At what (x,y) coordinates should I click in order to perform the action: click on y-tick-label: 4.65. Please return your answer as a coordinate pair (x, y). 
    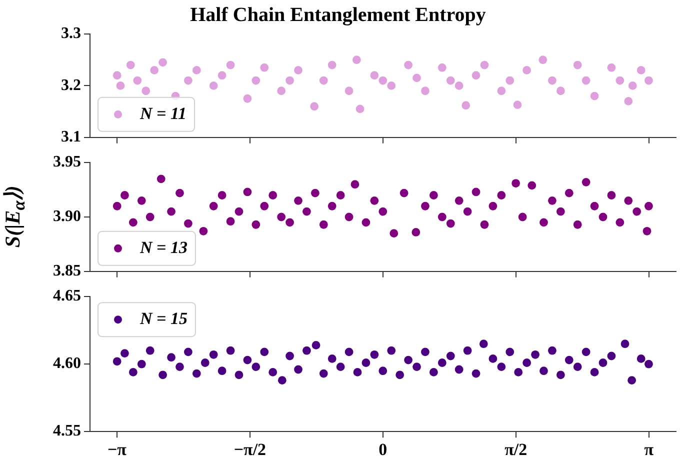
    Looking at the image, I should click on (67, 296).